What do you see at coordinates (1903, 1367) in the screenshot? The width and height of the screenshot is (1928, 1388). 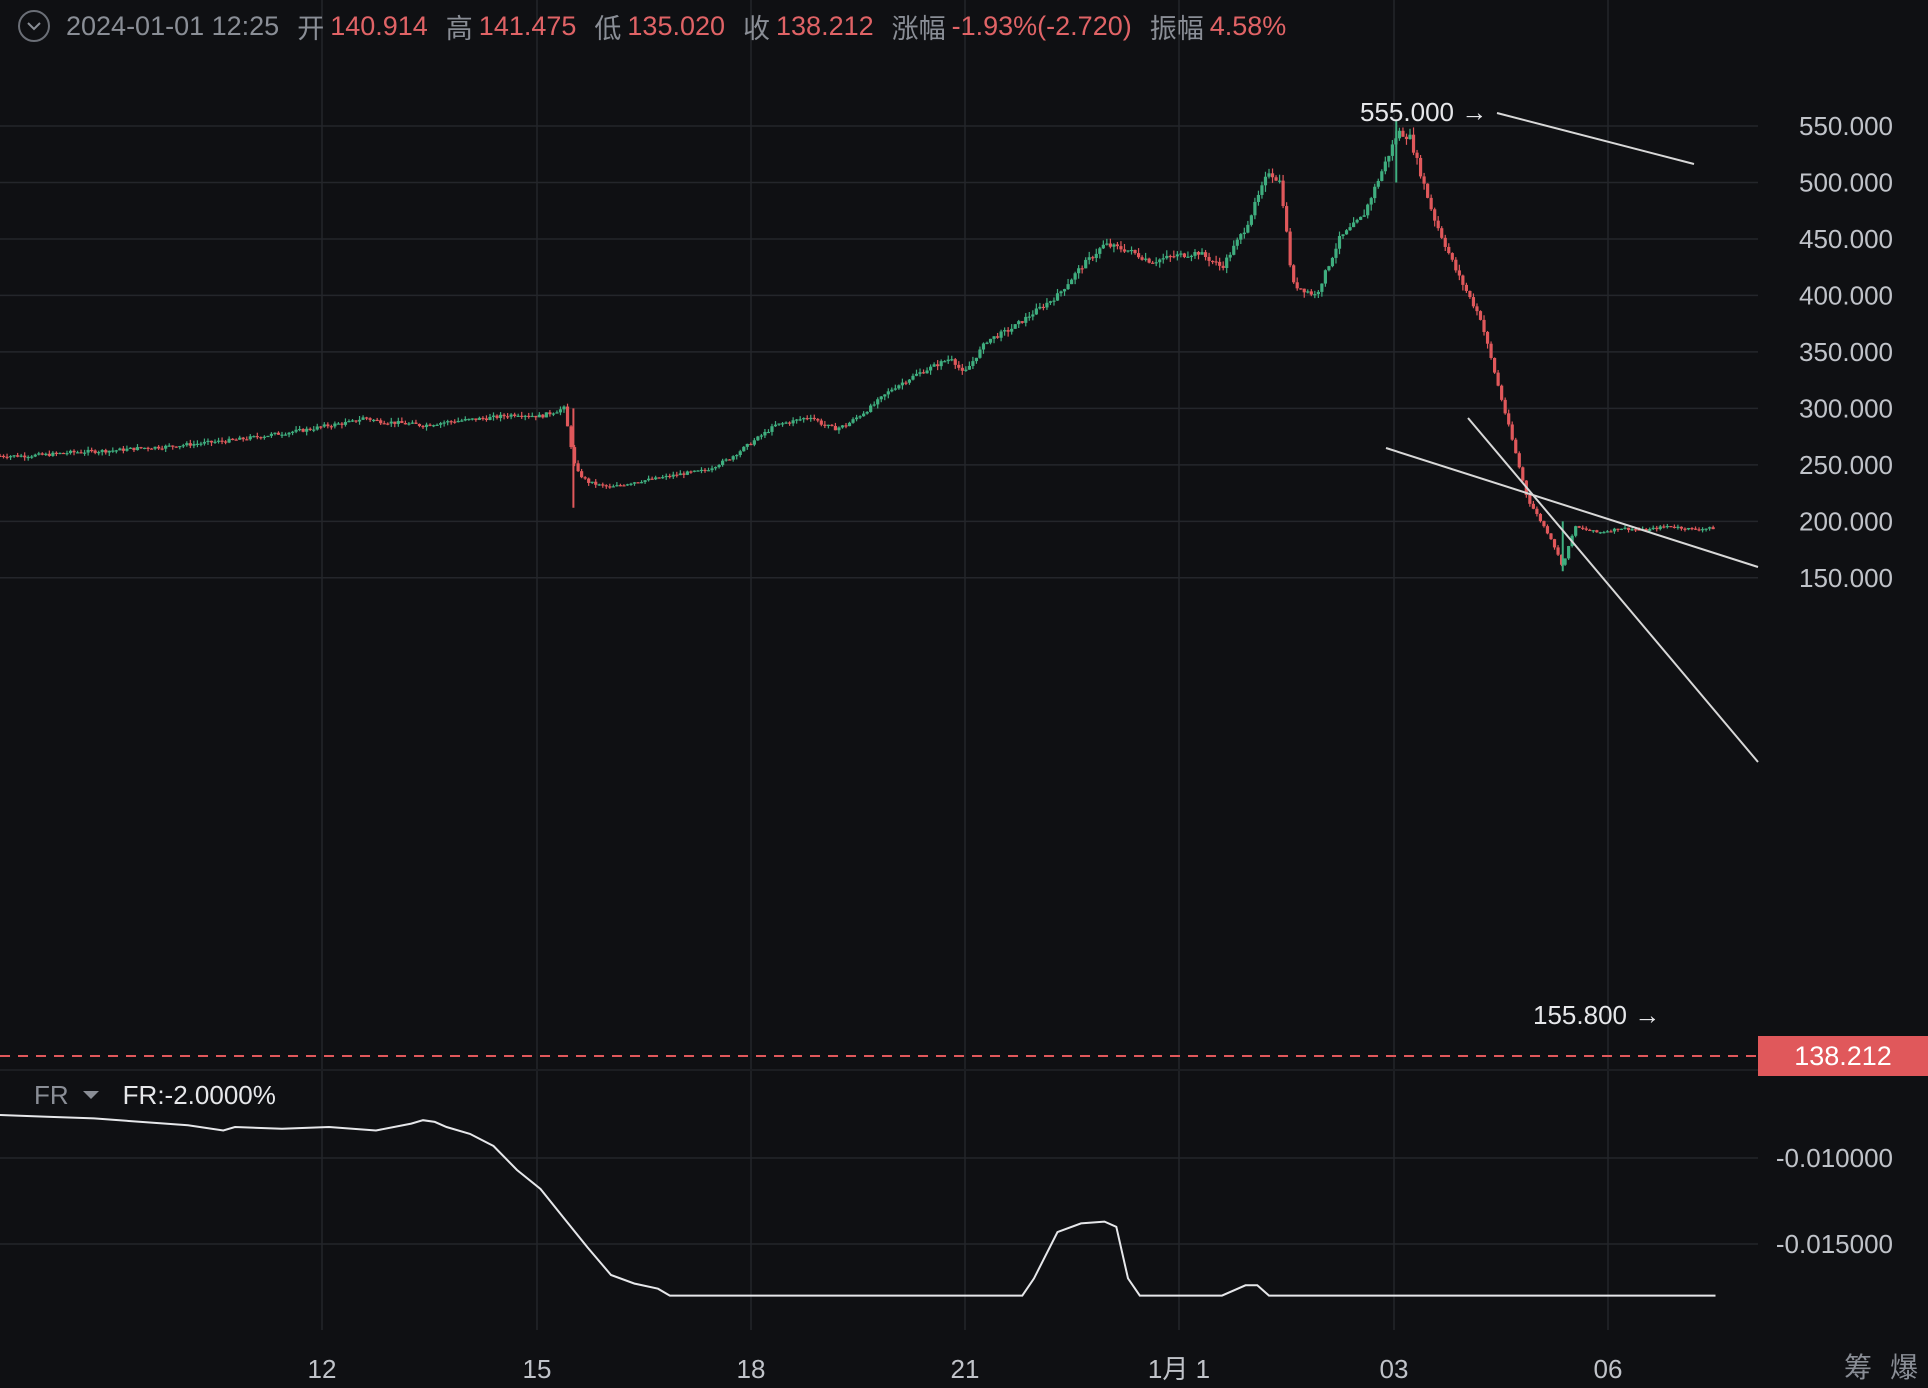 I see `liquidation-button: 爆` at bounding box center [1903, 1367].